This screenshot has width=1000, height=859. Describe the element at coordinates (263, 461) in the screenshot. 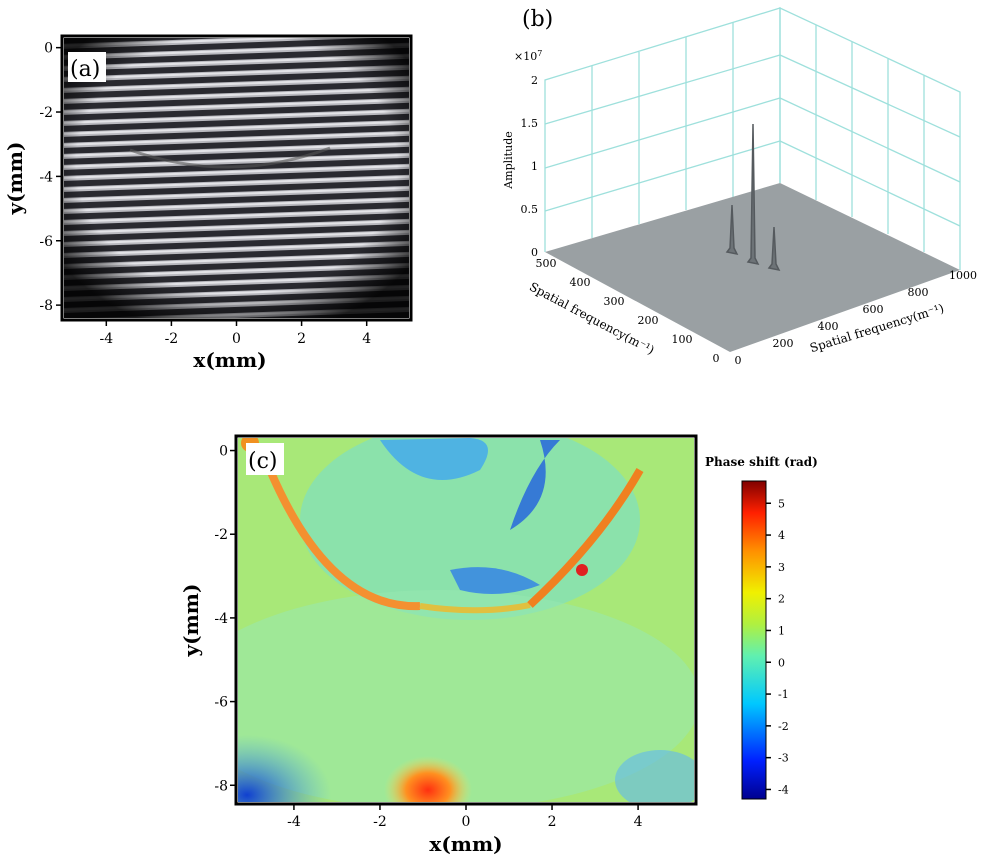

I see `panel-c-label: (c)` at that location.